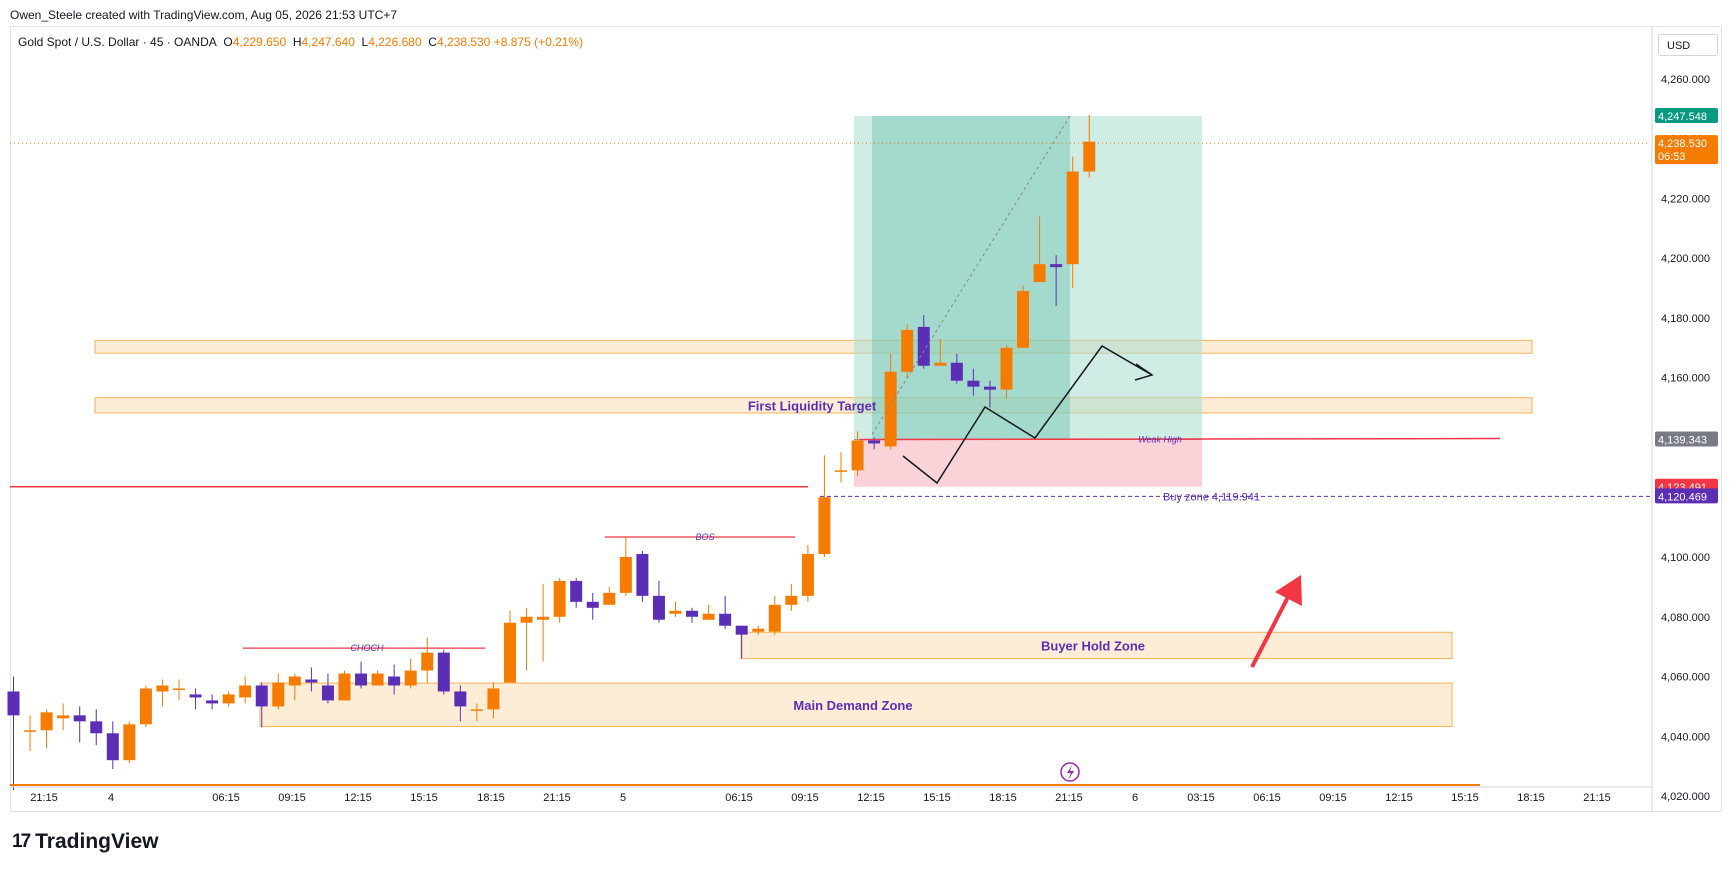 The width and height of the screenshot is (1733, 872). Describe the element at coordinates (538, 42) in the screenshot. I see `change-value: +8.875 (+0.21%)` at that location.